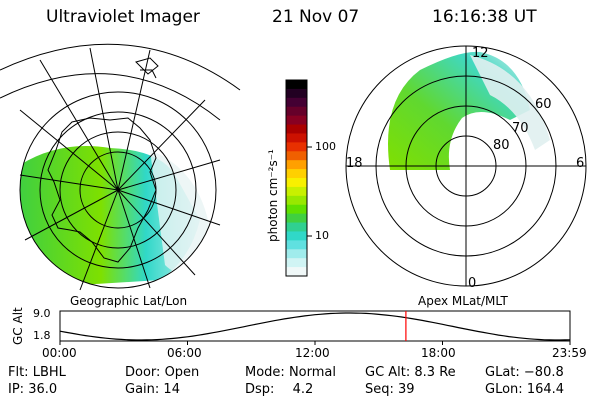 This screenshot has width=600, height=400. I want to click on status-gain: Gain: 14, so click(152, 389).